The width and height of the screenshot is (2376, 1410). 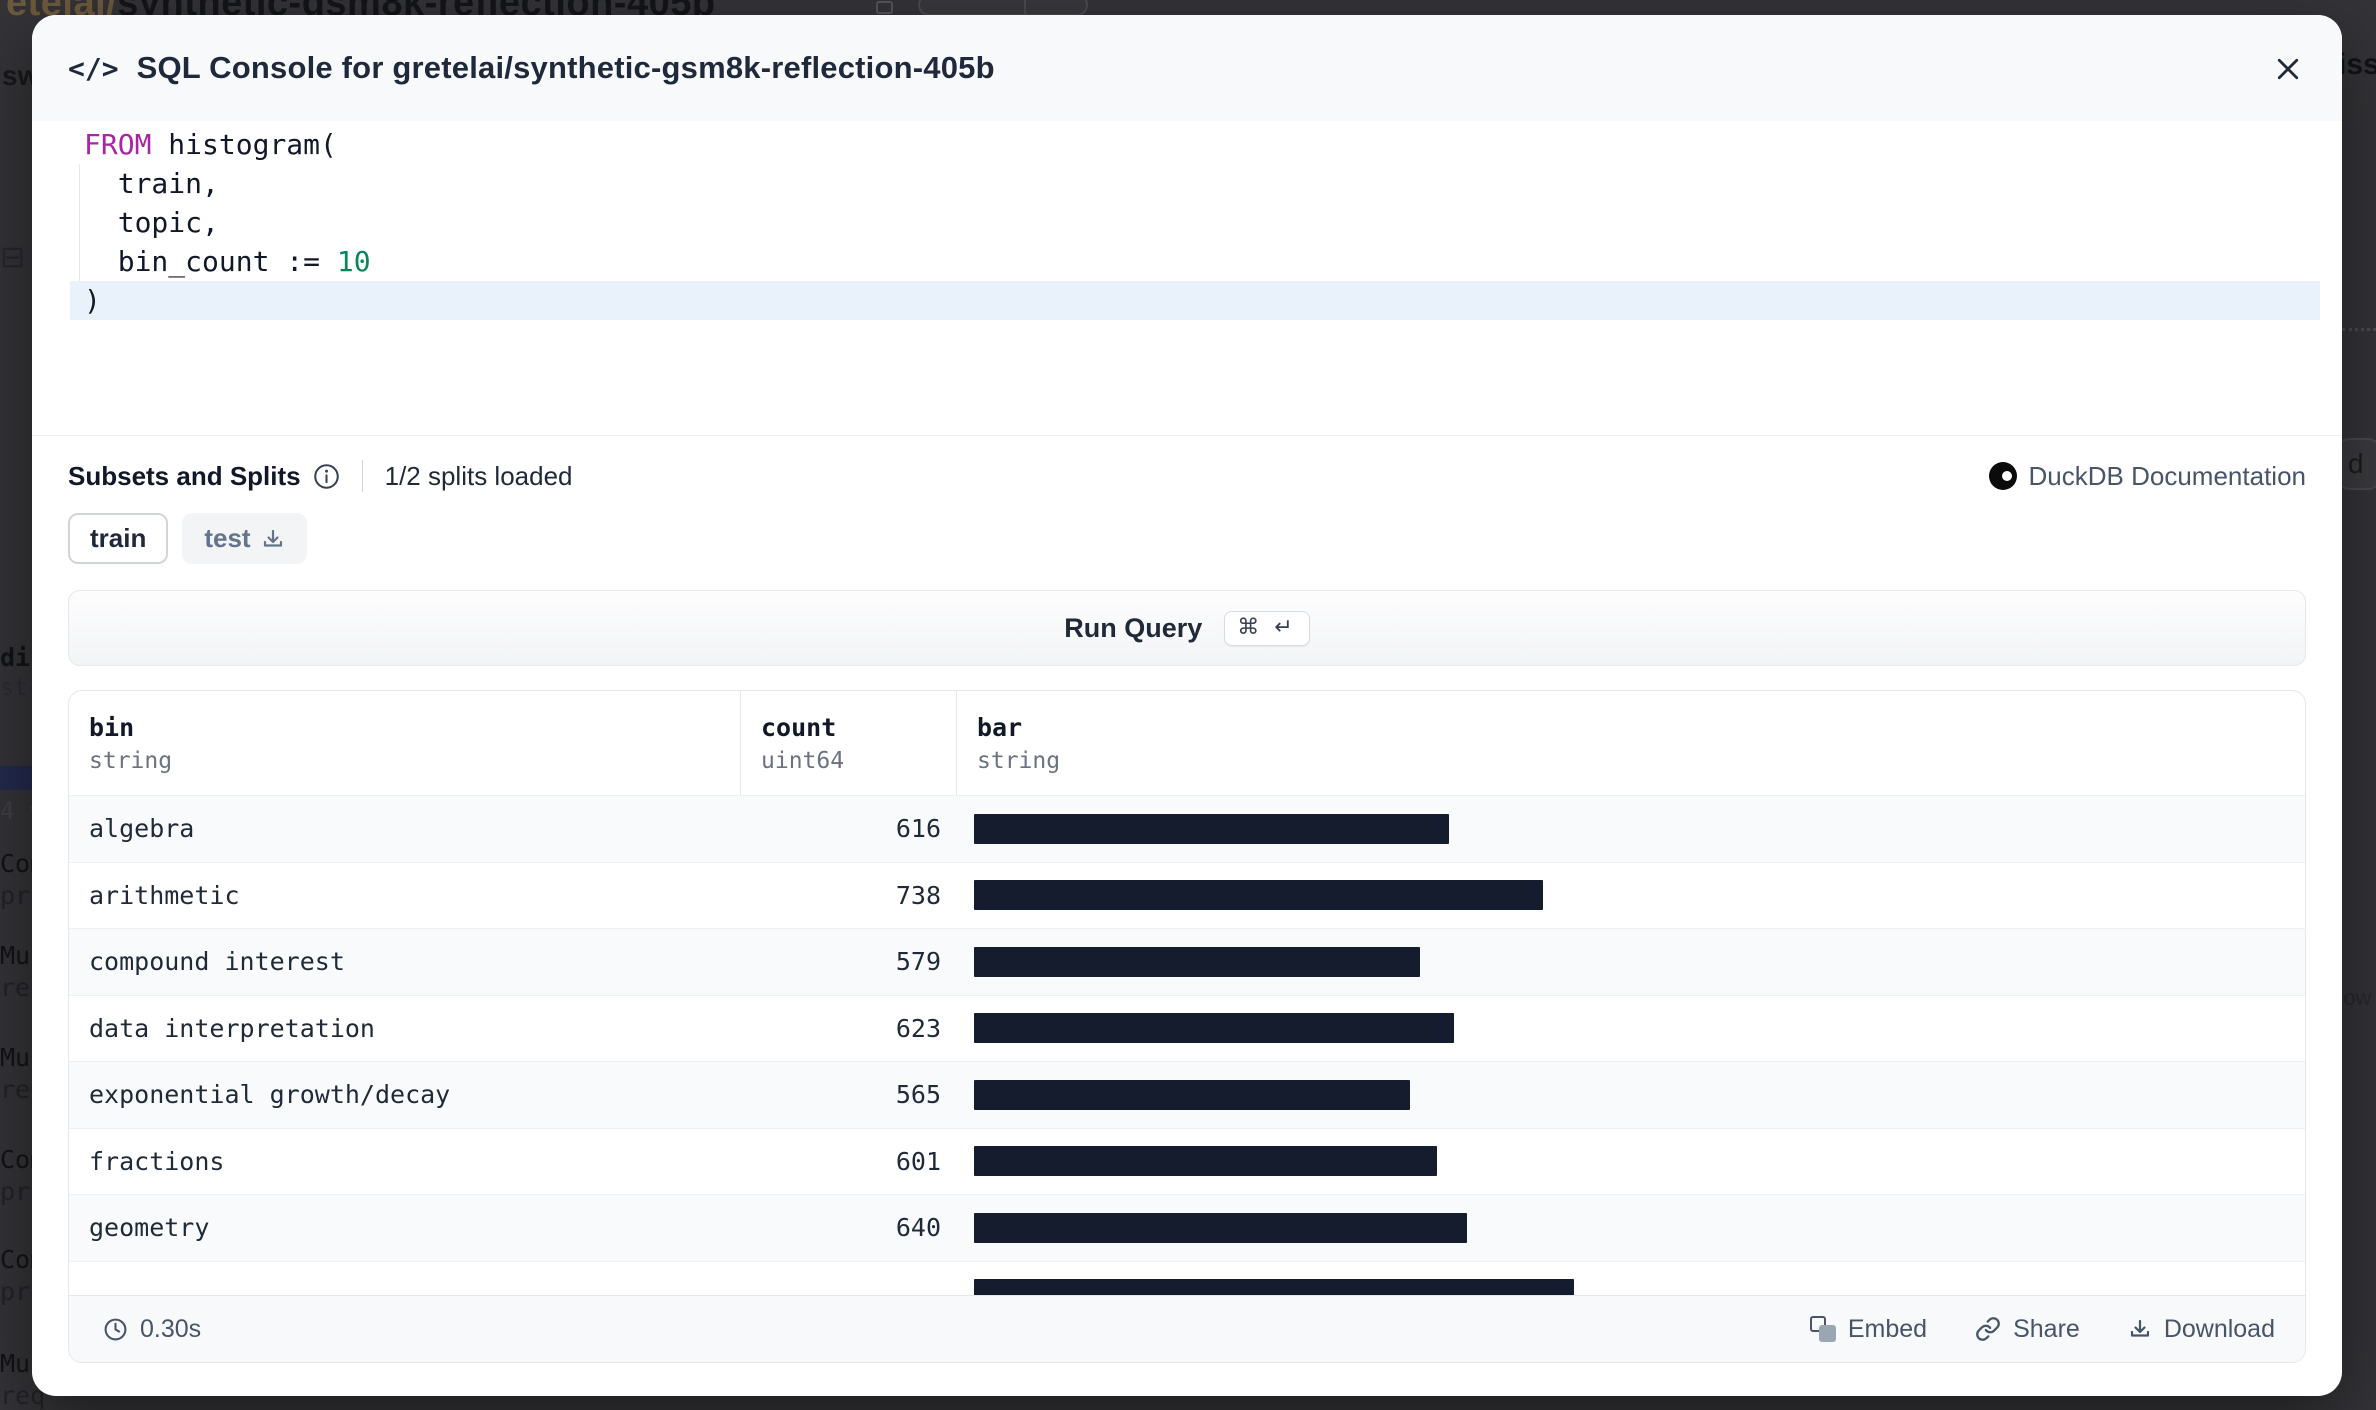 I want to click on background-fragment: issa, so click(x=2357, y=64).